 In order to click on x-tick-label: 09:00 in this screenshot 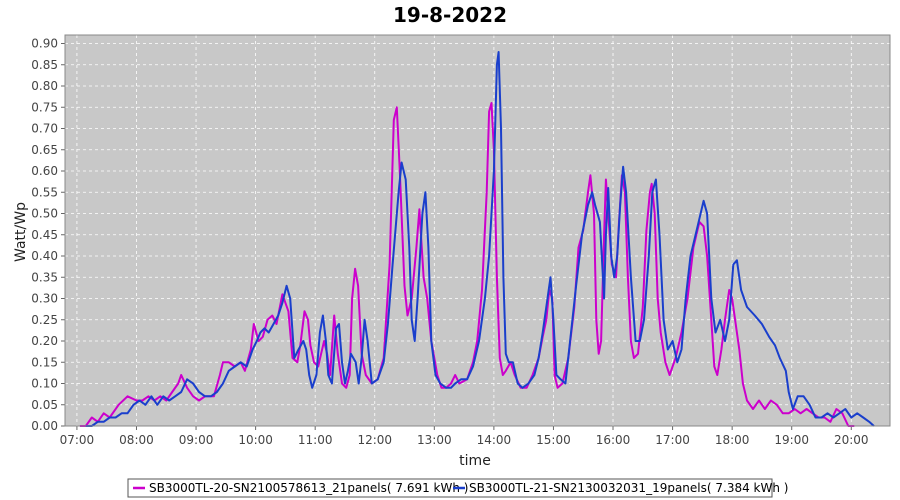, I will do `click(196, 440)`.